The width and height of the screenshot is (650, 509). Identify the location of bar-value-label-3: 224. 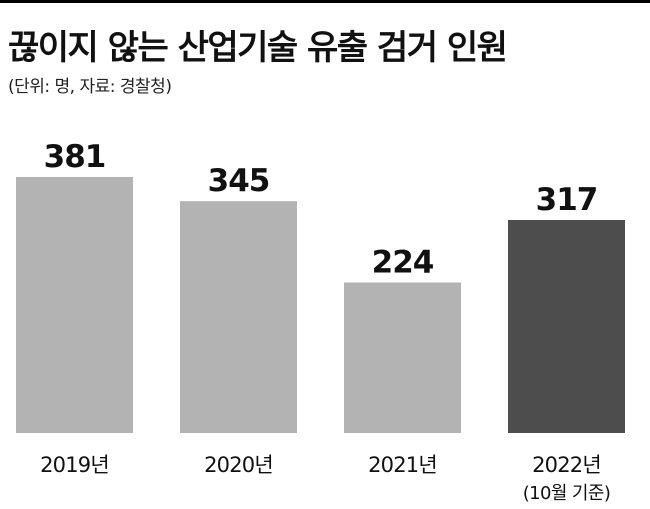
(403, 262).